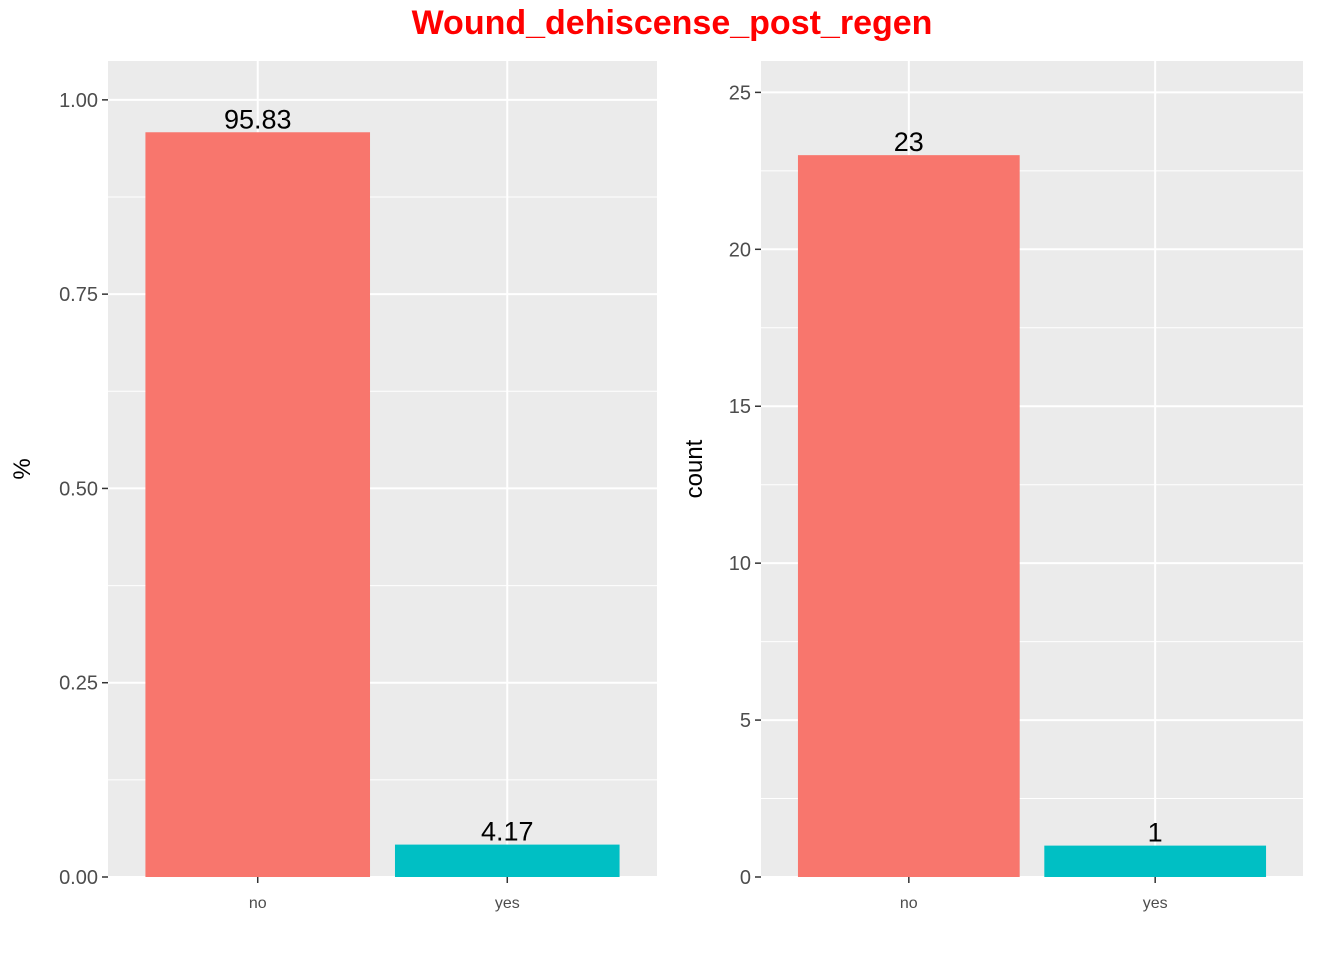 This screenshot has height=960, width=1344. I want to click on data-label-yes: 1, so click(1155, 833).